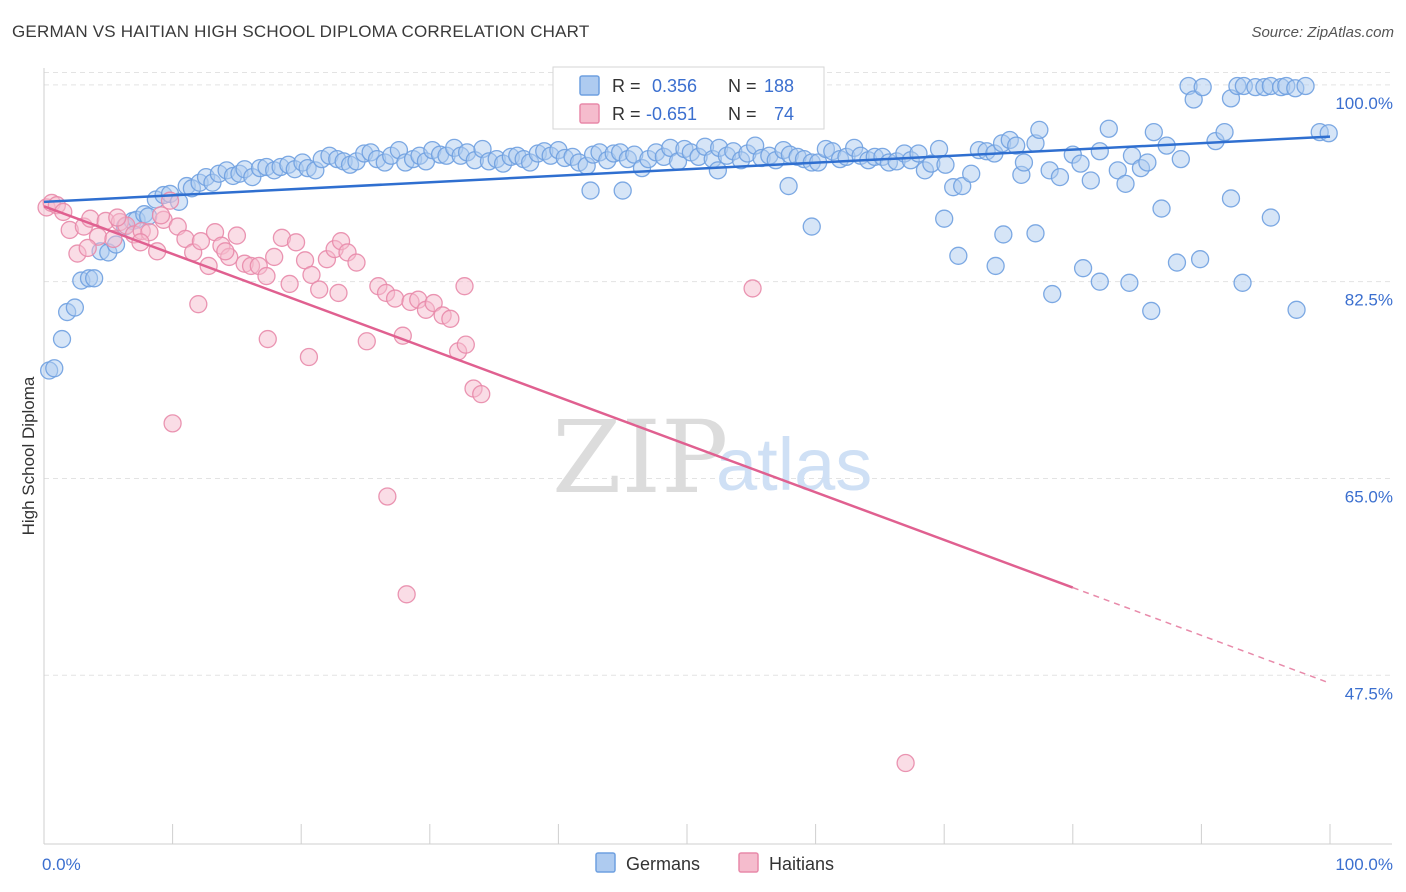  I want to click on legend-r-label-haitians: R =, so click(626, 114).